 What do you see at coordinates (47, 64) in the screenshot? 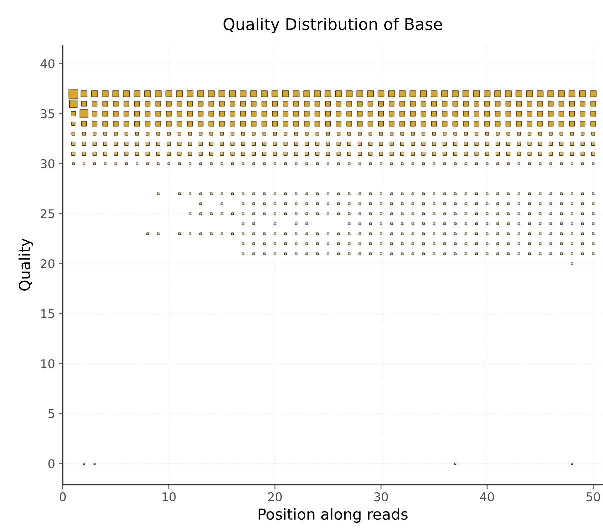
I see `y-tick-label: 40` at bounding box center [47, 64].